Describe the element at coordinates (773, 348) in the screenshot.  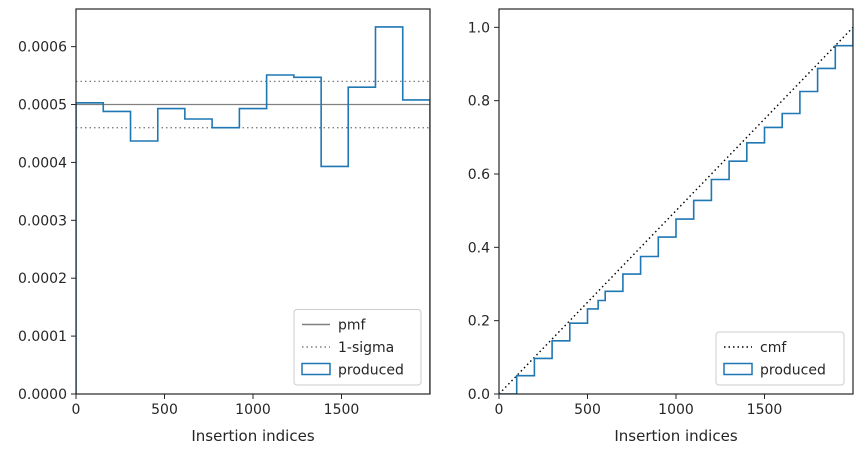
I see `legend-label: cmf` at that location.